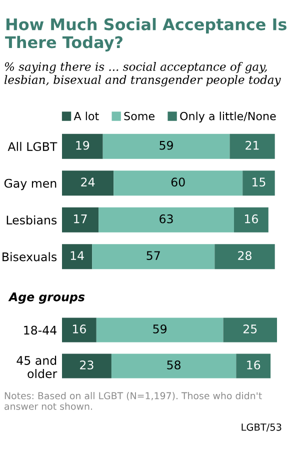  I want to click on y-tick-label: Lesbians, so click(31, 220).